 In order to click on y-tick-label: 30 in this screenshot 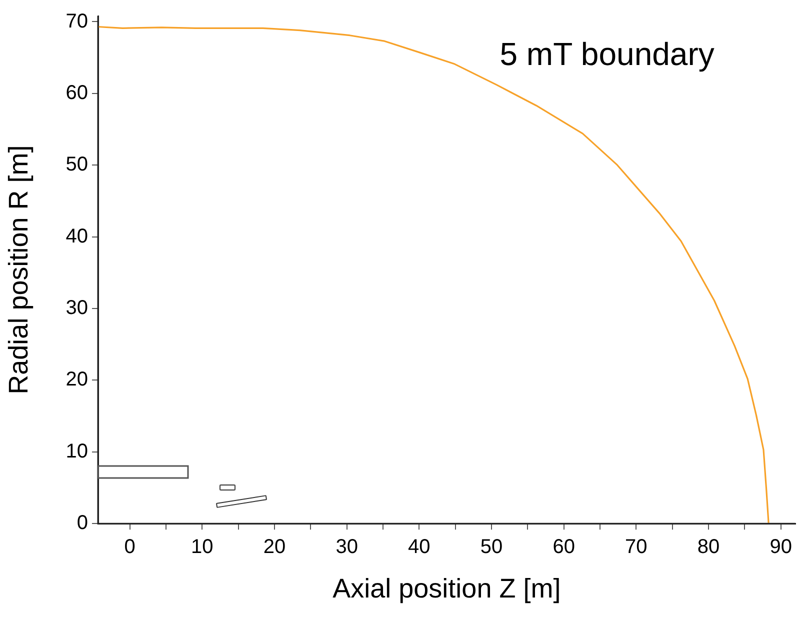, I will do `click(77, 308)`.